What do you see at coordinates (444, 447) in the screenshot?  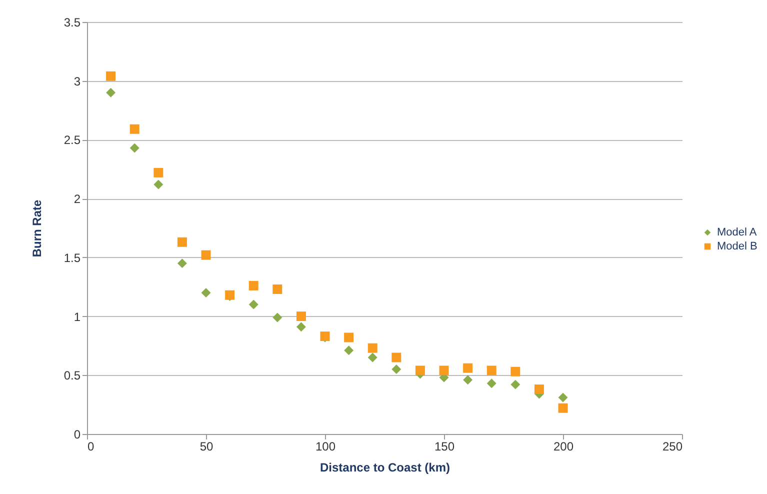 I see `x-tick-label: 150` at bounding box center [444, 447].